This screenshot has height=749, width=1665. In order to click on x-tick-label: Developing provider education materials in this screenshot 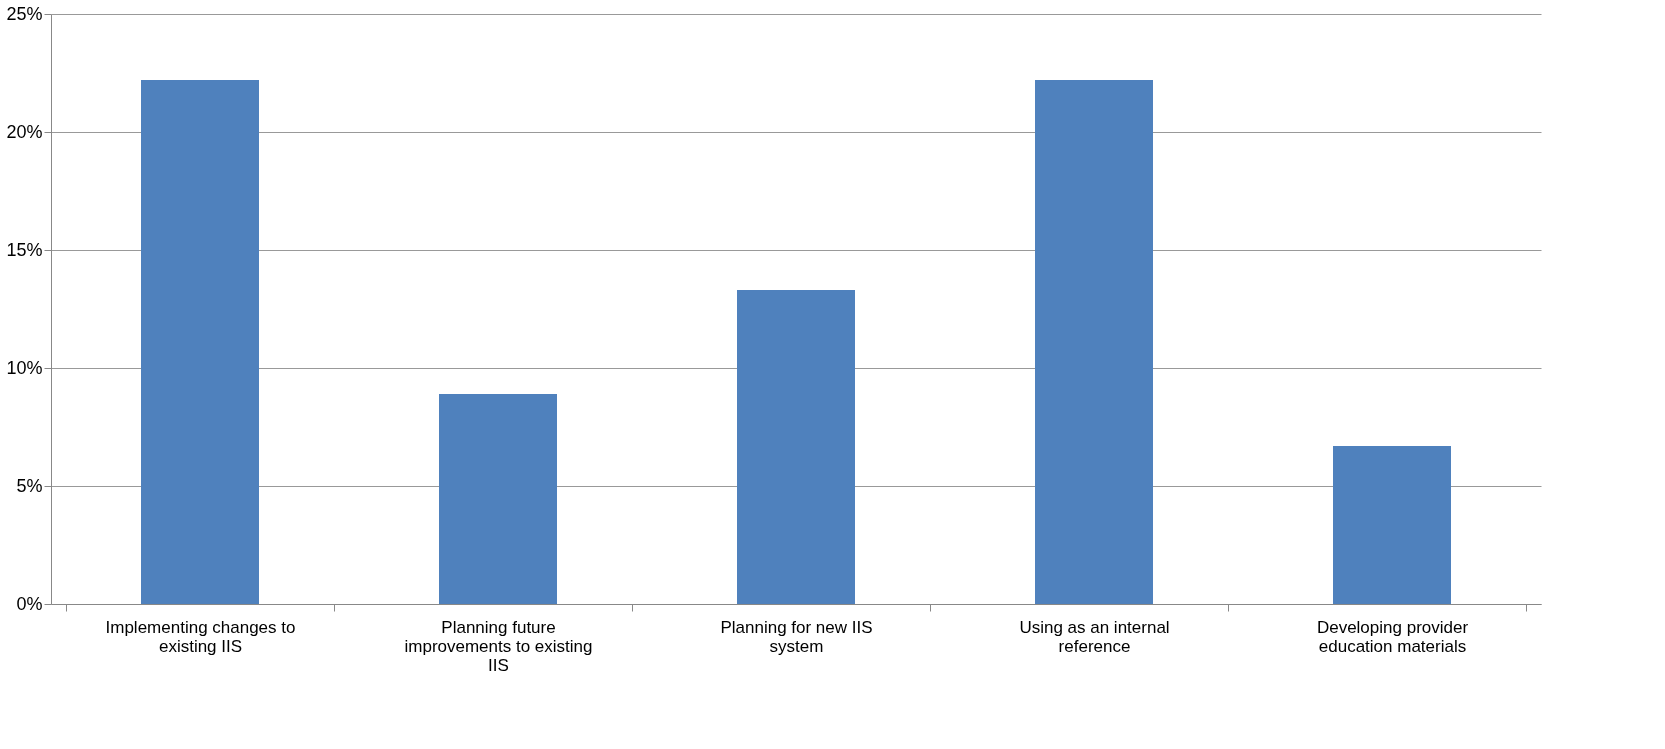, I will do `click(1392, 636)`.